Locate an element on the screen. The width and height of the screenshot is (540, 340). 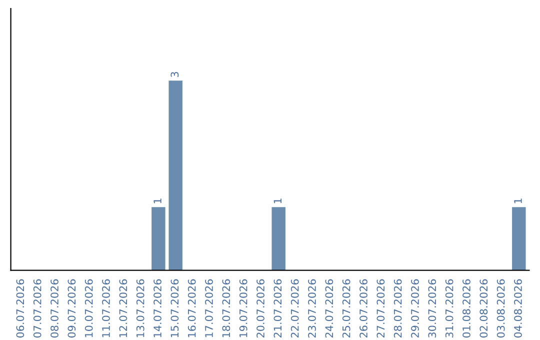
x-tick-label: 27.07.2026 is located at coordinates (380, 308).